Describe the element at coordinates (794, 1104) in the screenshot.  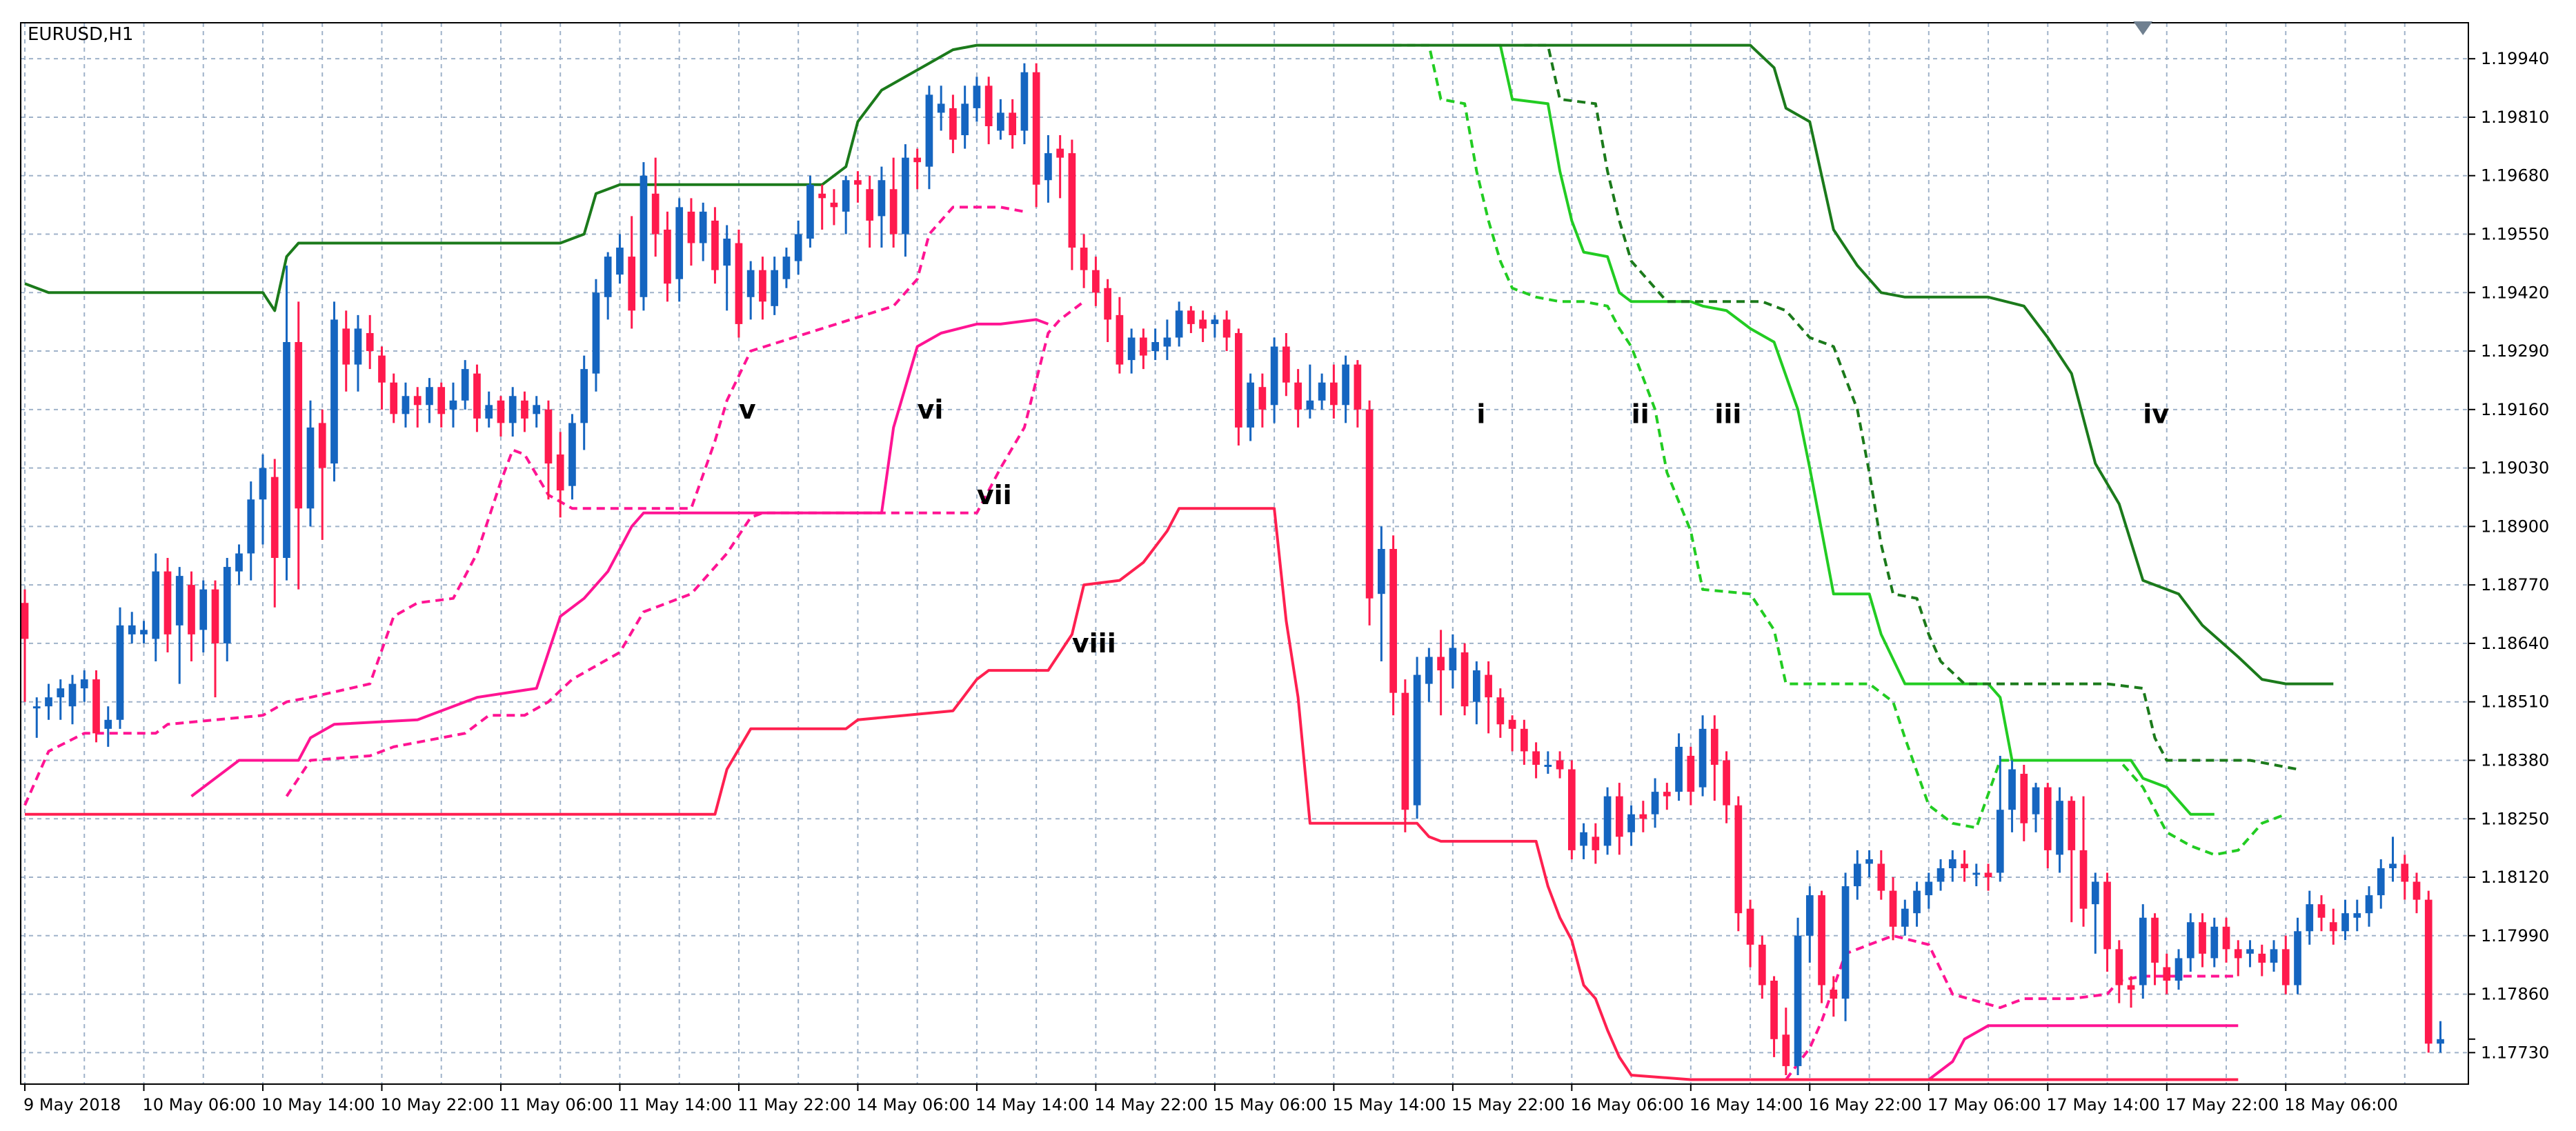
I see `x-tick-label: 11 May 22:00` at that location.